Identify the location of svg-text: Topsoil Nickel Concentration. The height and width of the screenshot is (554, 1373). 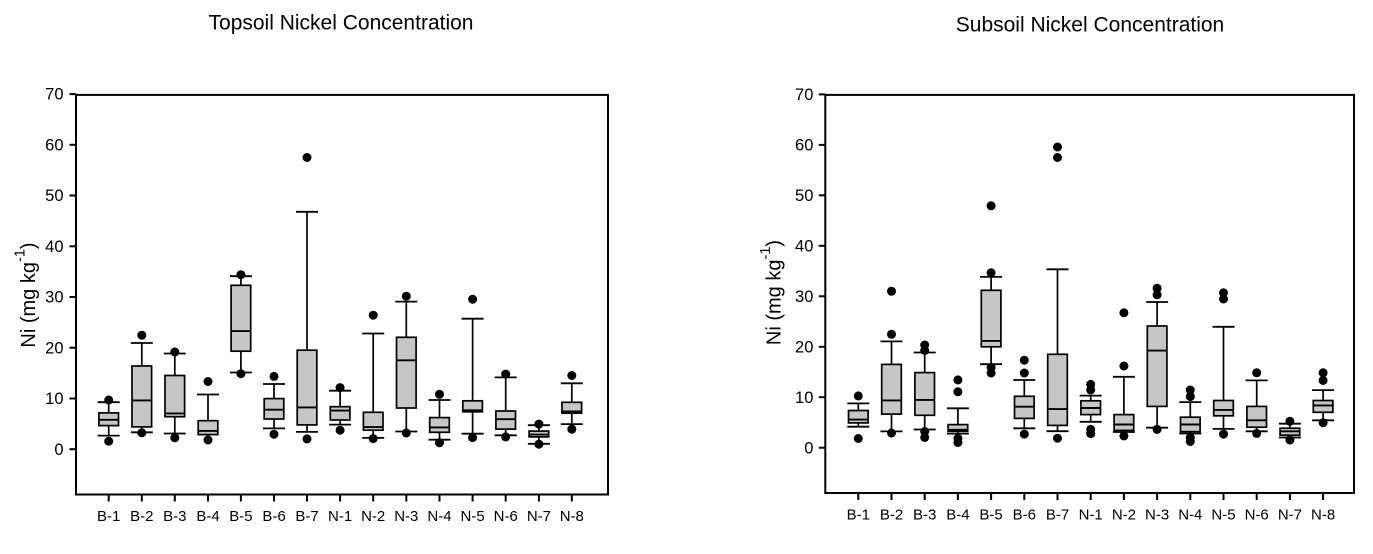
(341, 23).